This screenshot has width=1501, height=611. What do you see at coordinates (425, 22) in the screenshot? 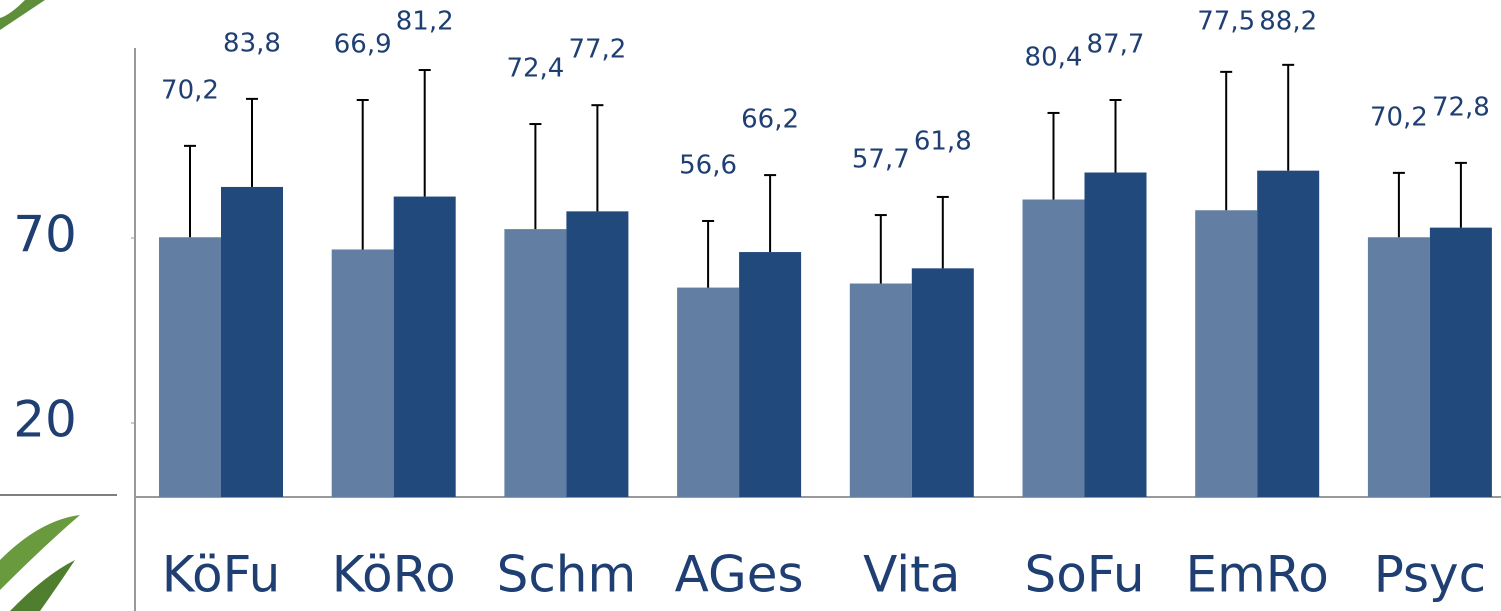
I see `value-label: 81,2` at bounding box center [425, 22].